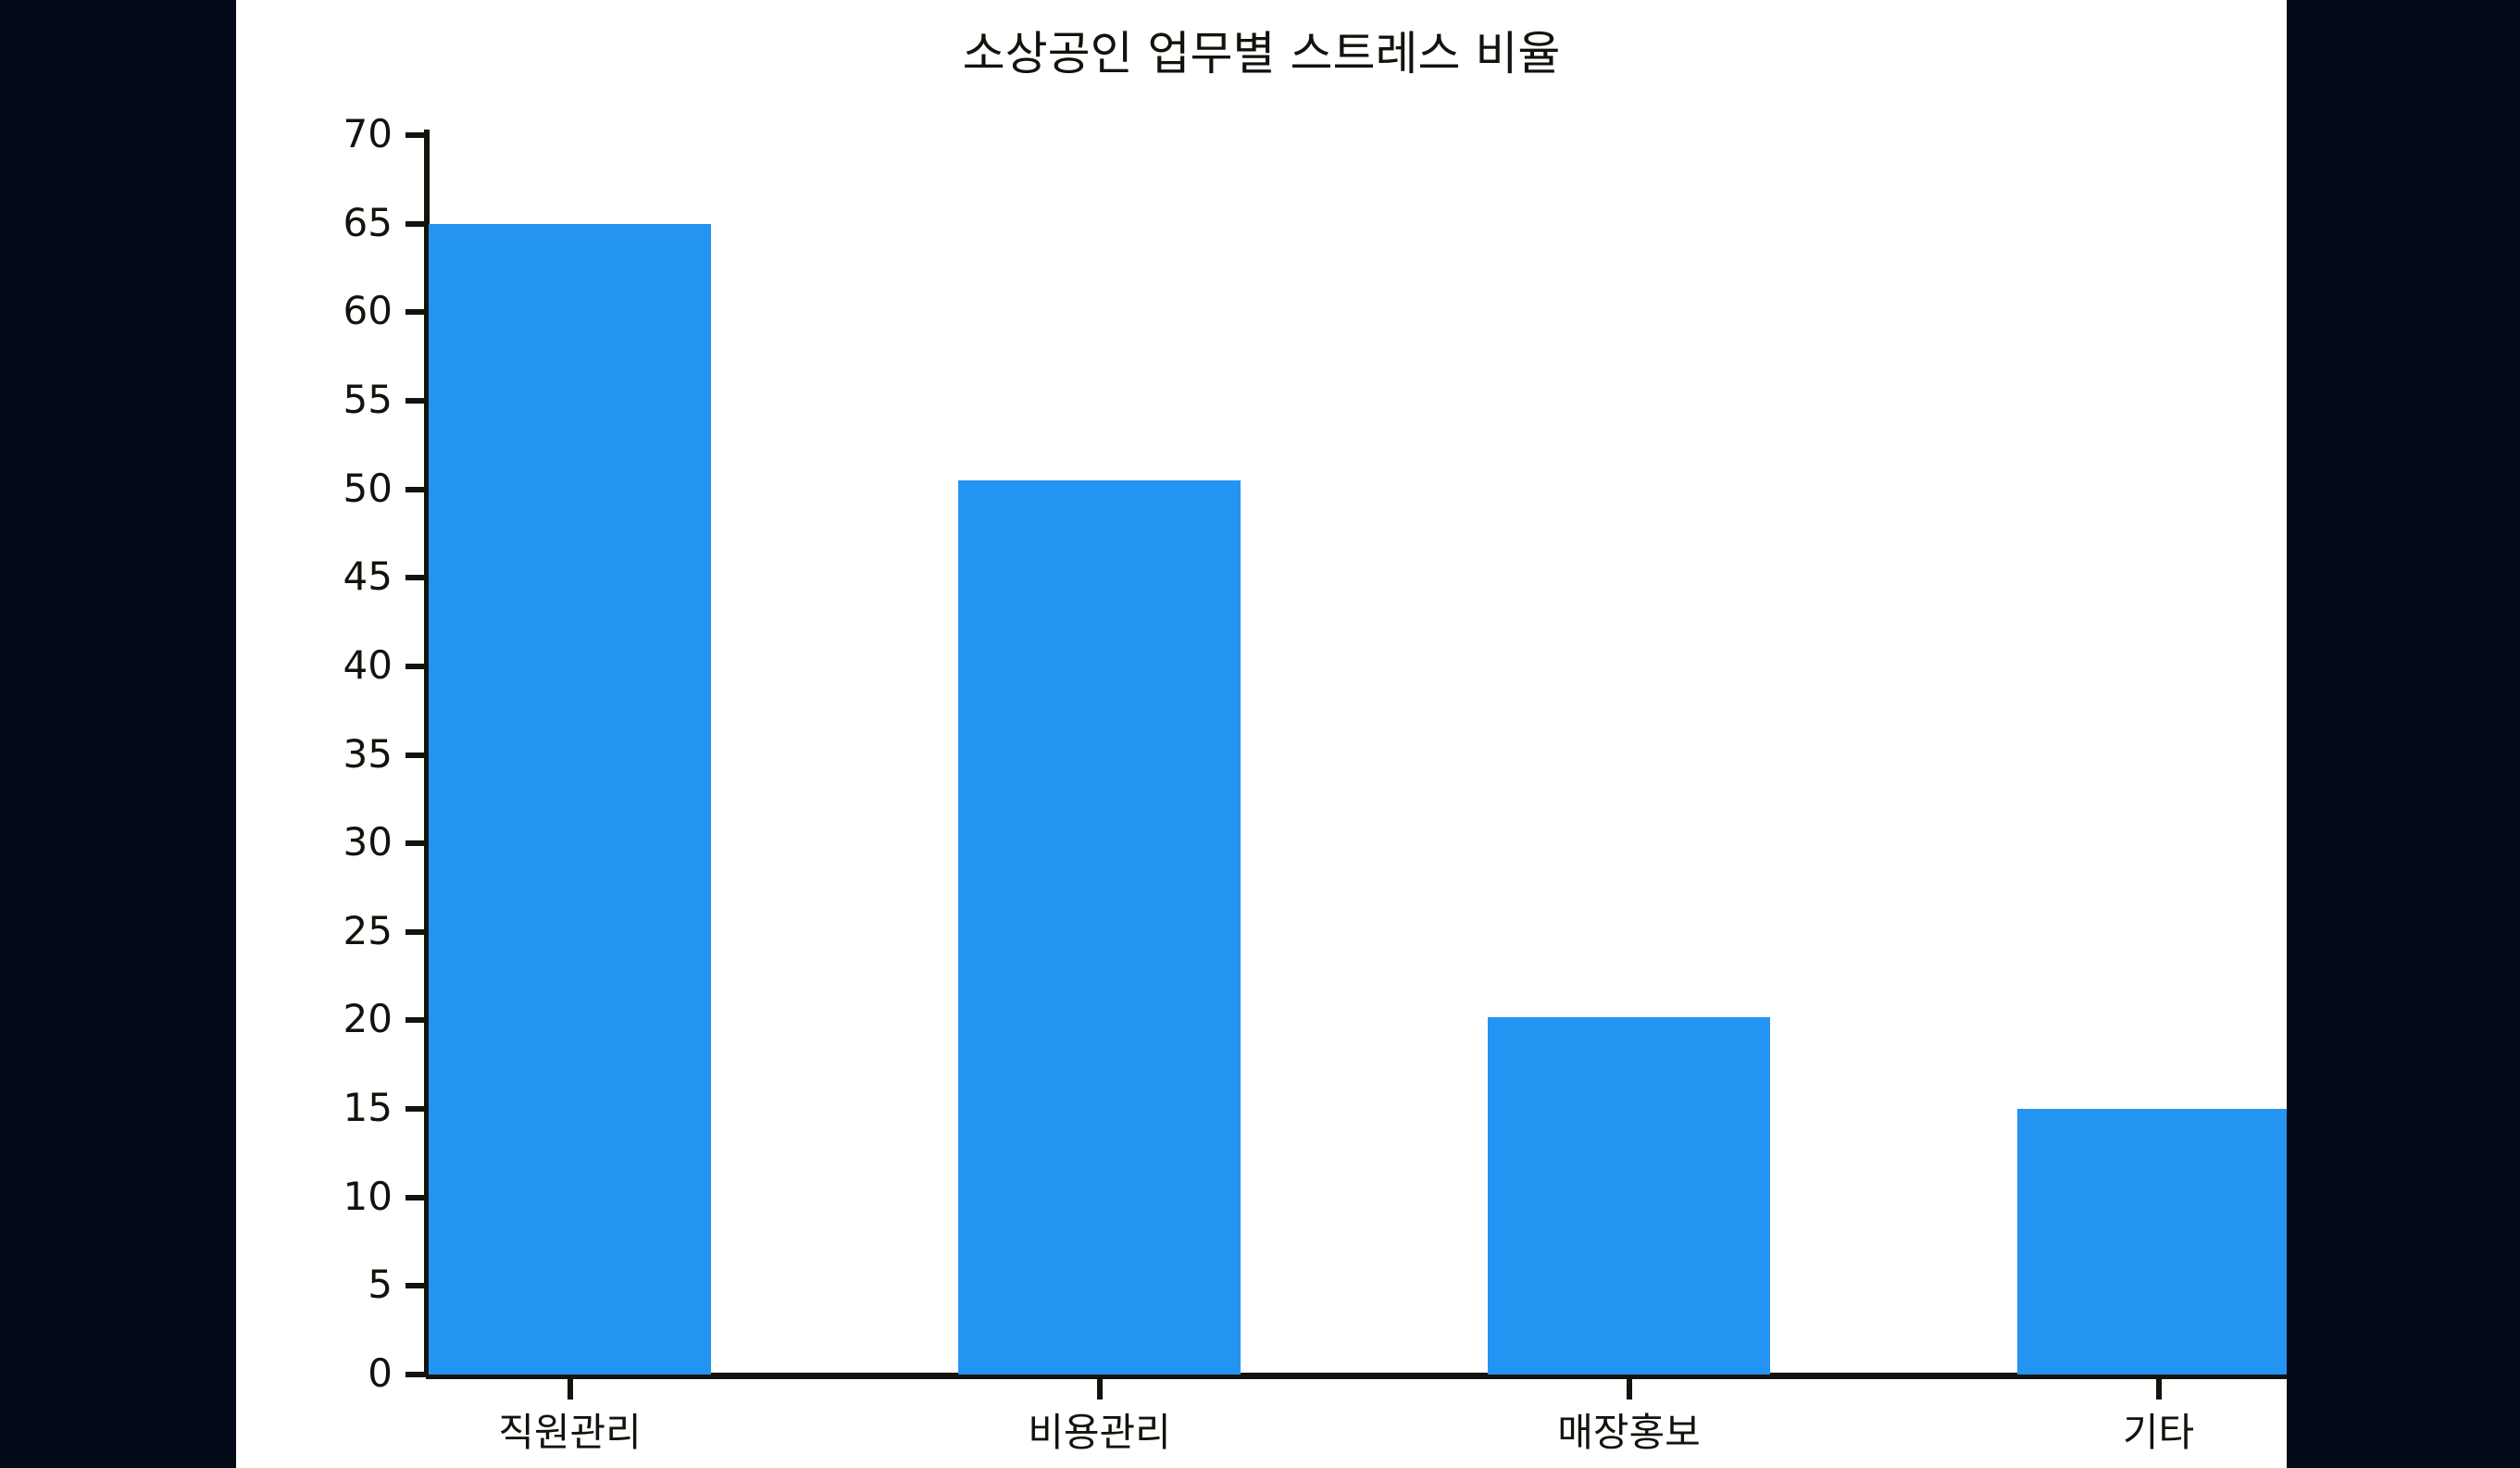 Image resolution: width=2520 pixels, height=1468 pixels. What do you see at coordinates (368, 133) in the screenshot?
I see `y-tick-label: 70` at bounding box center [368, 133].